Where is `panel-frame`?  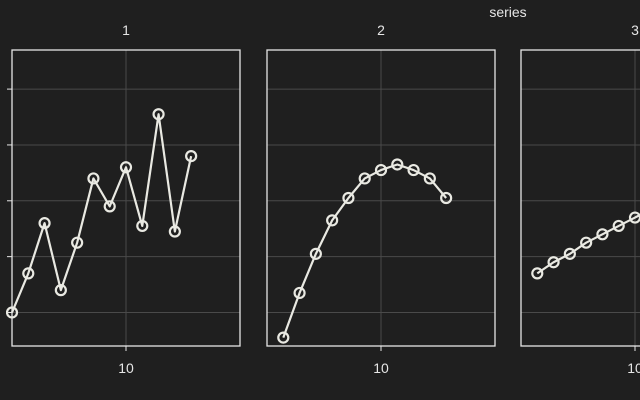 panel-frame is located at coordinates (580, 198).